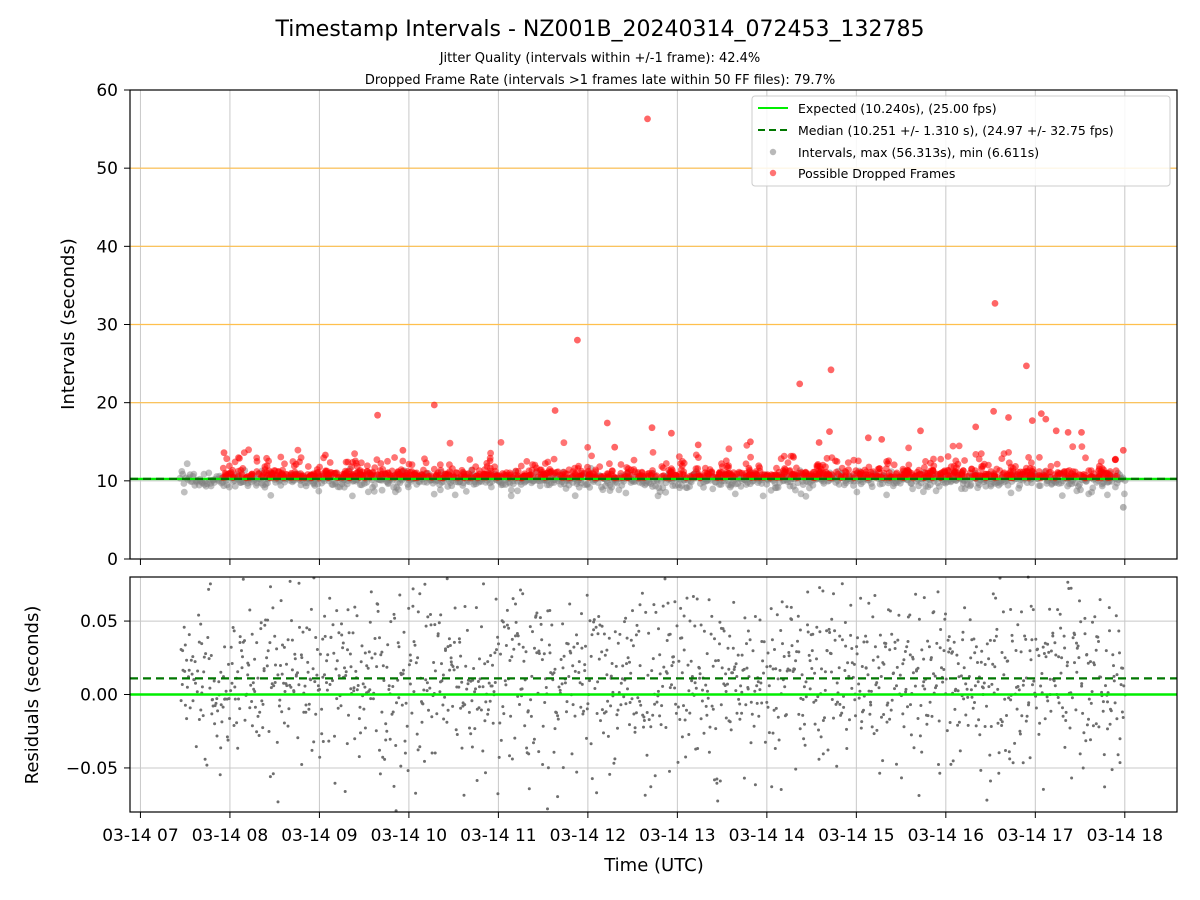  Describe the element at coordinates (961, 141) in the screenshot. I see `legend-box` at that location.